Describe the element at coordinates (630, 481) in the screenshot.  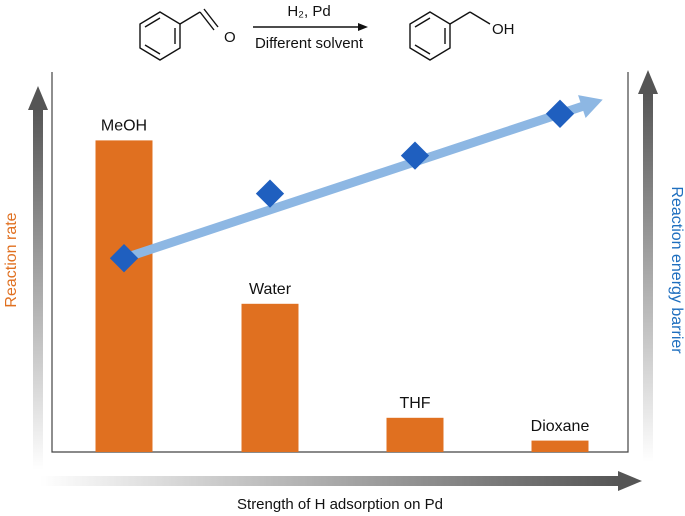
I see `bottom-arrowhead` at that location.